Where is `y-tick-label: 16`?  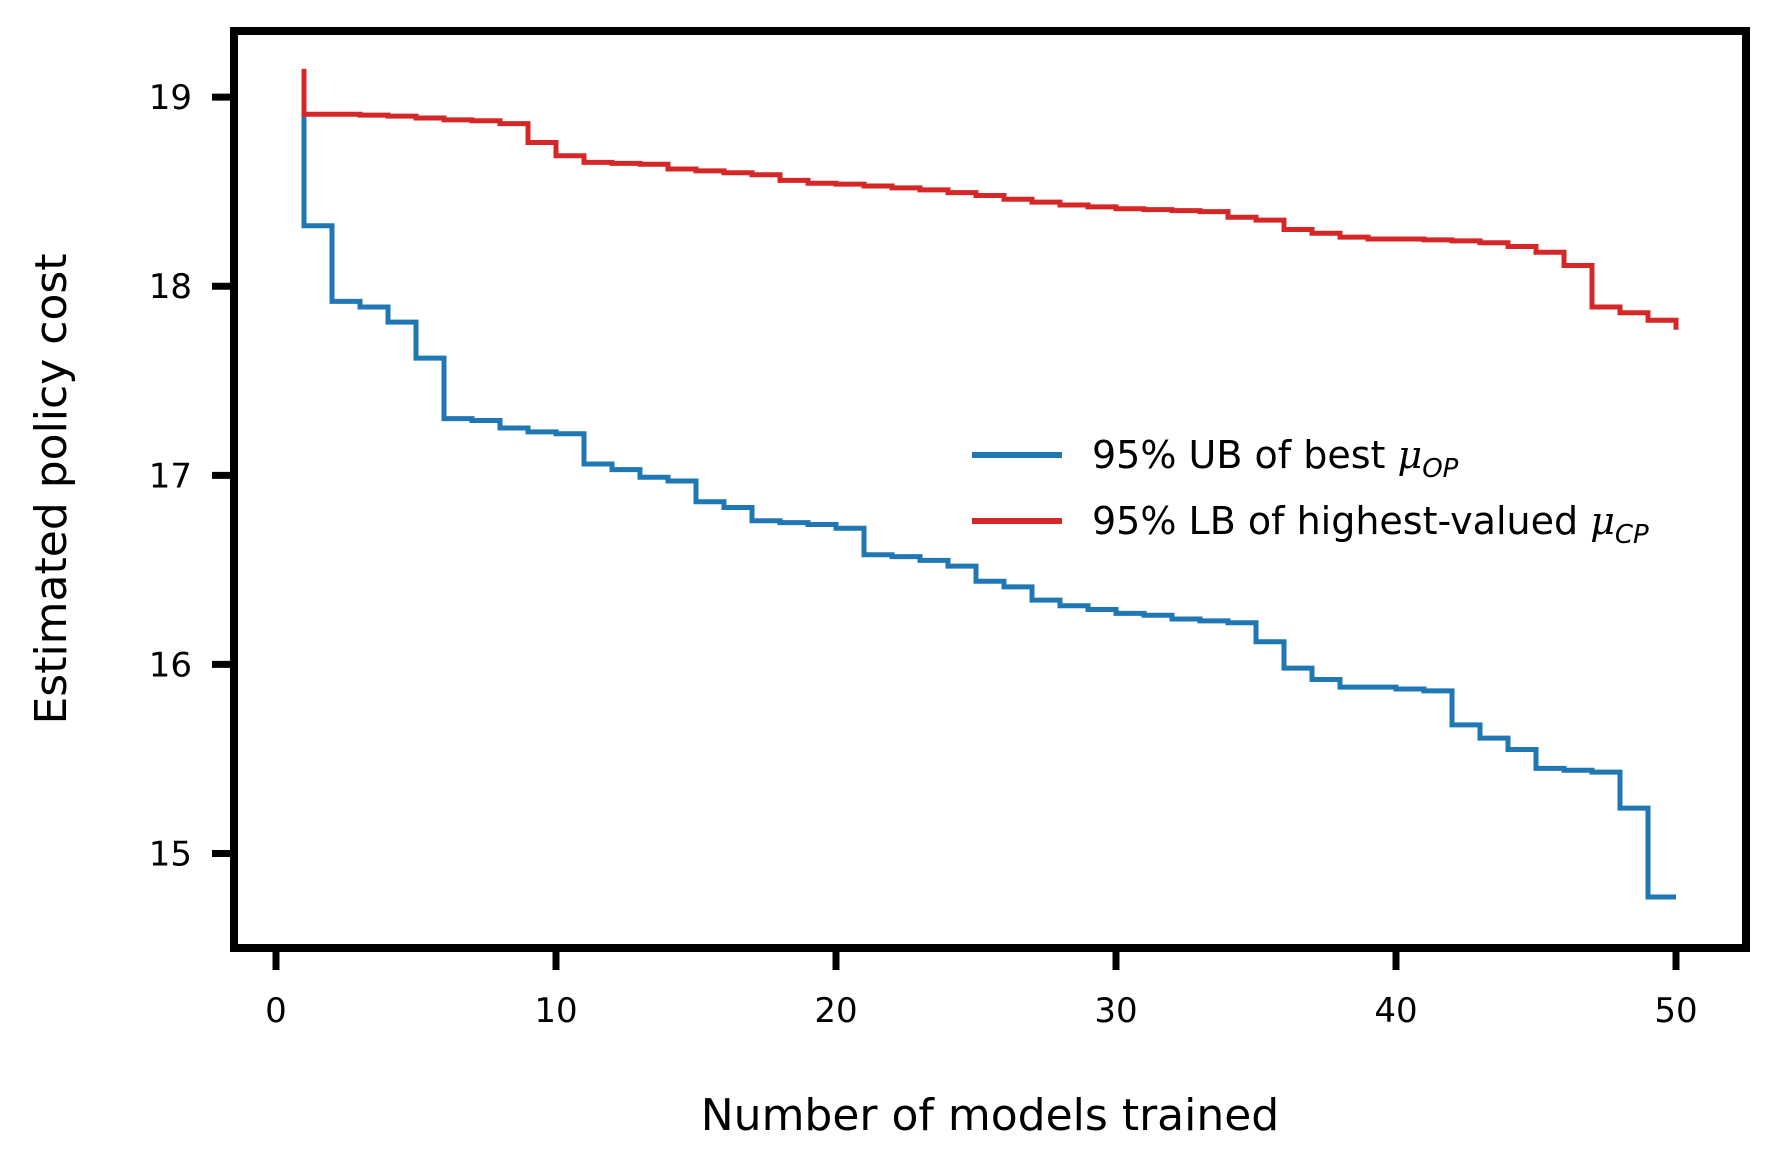 y-tick-label: 16 is located at coordinates (170, 665).